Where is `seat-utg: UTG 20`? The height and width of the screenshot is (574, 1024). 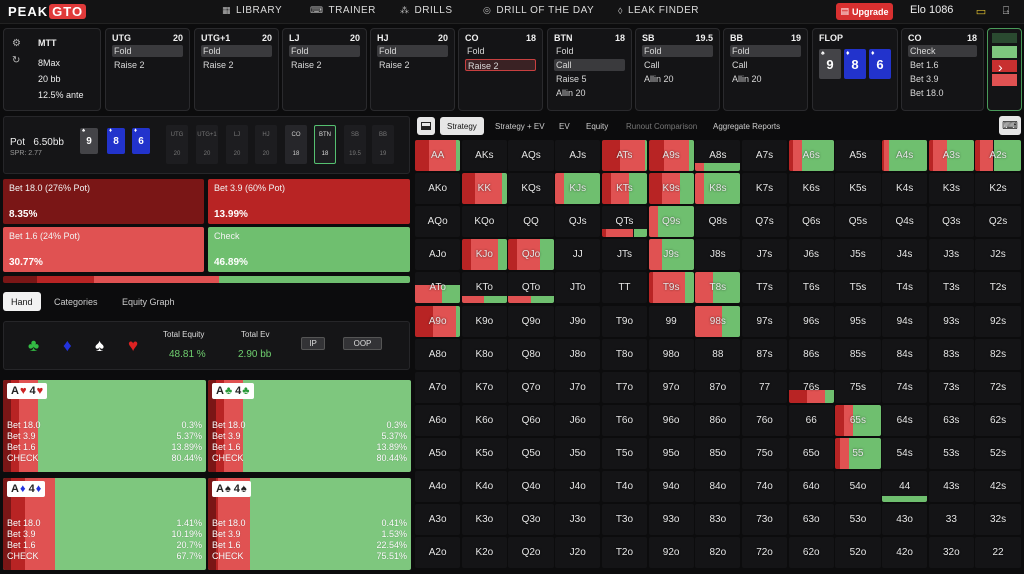
seat-utg: UTG 20 is located at coordinates (177, 144).